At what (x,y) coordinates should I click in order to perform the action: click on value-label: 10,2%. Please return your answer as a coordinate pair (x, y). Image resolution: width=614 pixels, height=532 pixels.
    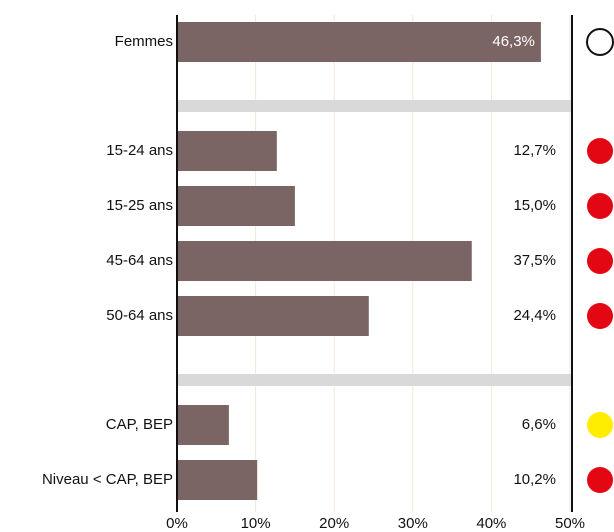
    Looking at the image, I should click on (534, 479).